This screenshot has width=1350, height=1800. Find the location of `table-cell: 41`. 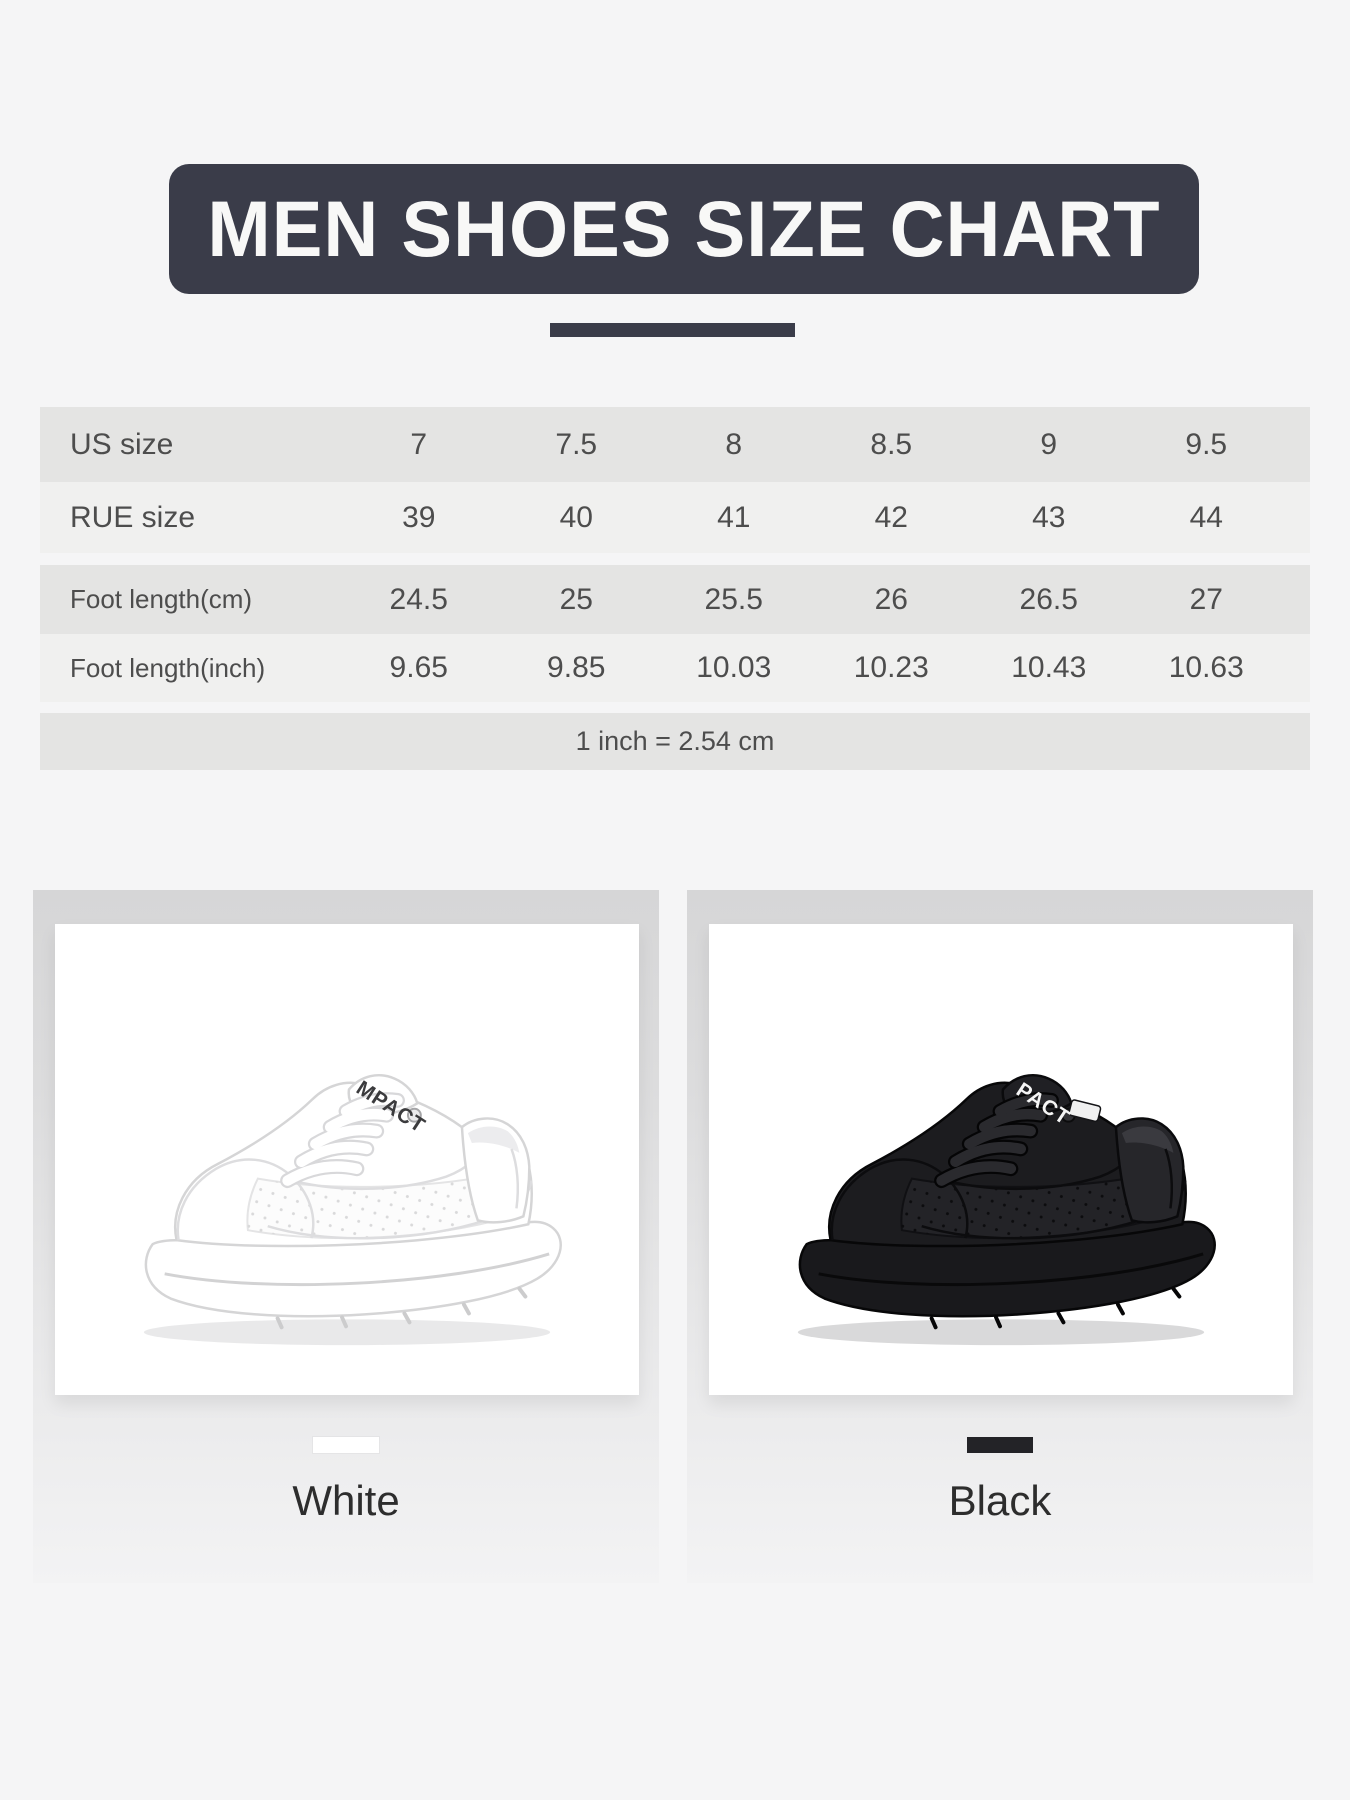

table-cell: 41 is located at coordinates (734, 517).